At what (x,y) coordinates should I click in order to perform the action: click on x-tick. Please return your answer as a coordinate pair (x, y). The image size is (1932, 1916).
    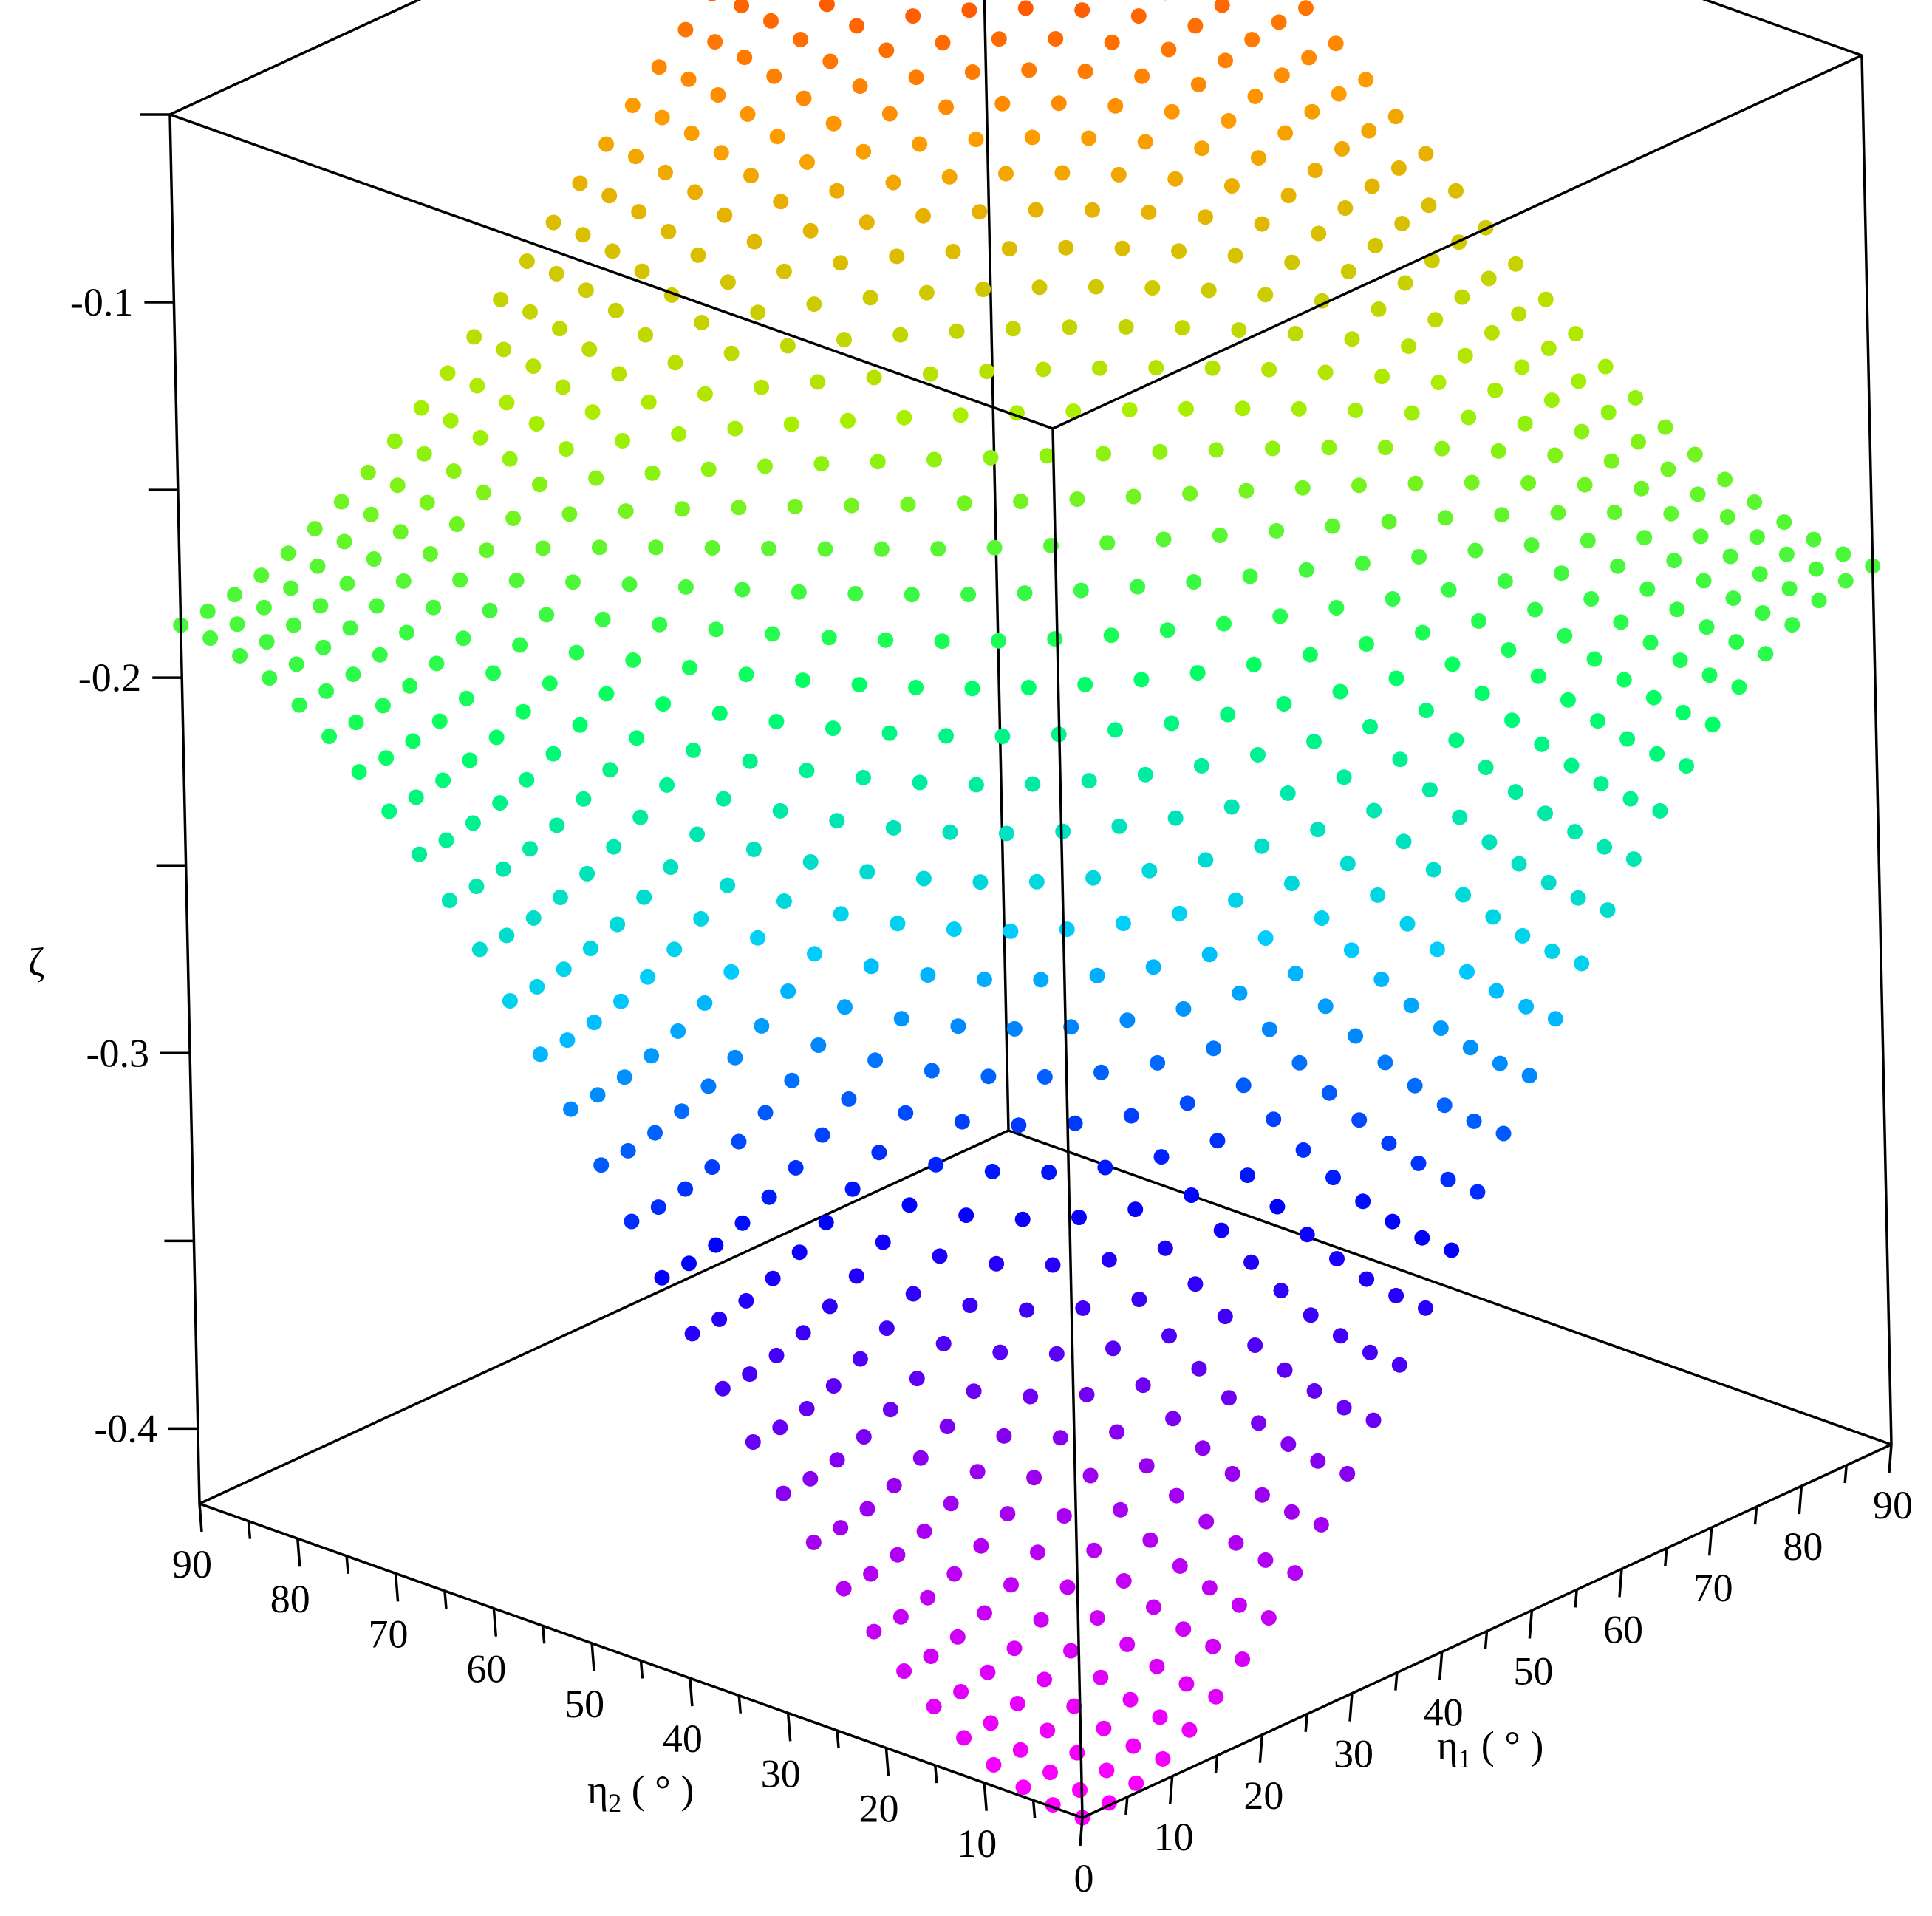
    Looking at the image, I should click on (1891, 1458).